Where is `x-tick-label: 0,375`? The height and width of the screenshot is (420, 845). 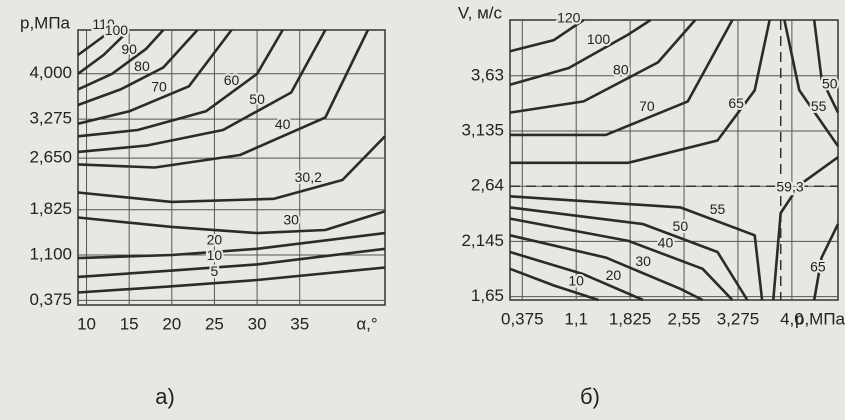
x-tick-label: 0,375 is located at coordinates (522, 318).